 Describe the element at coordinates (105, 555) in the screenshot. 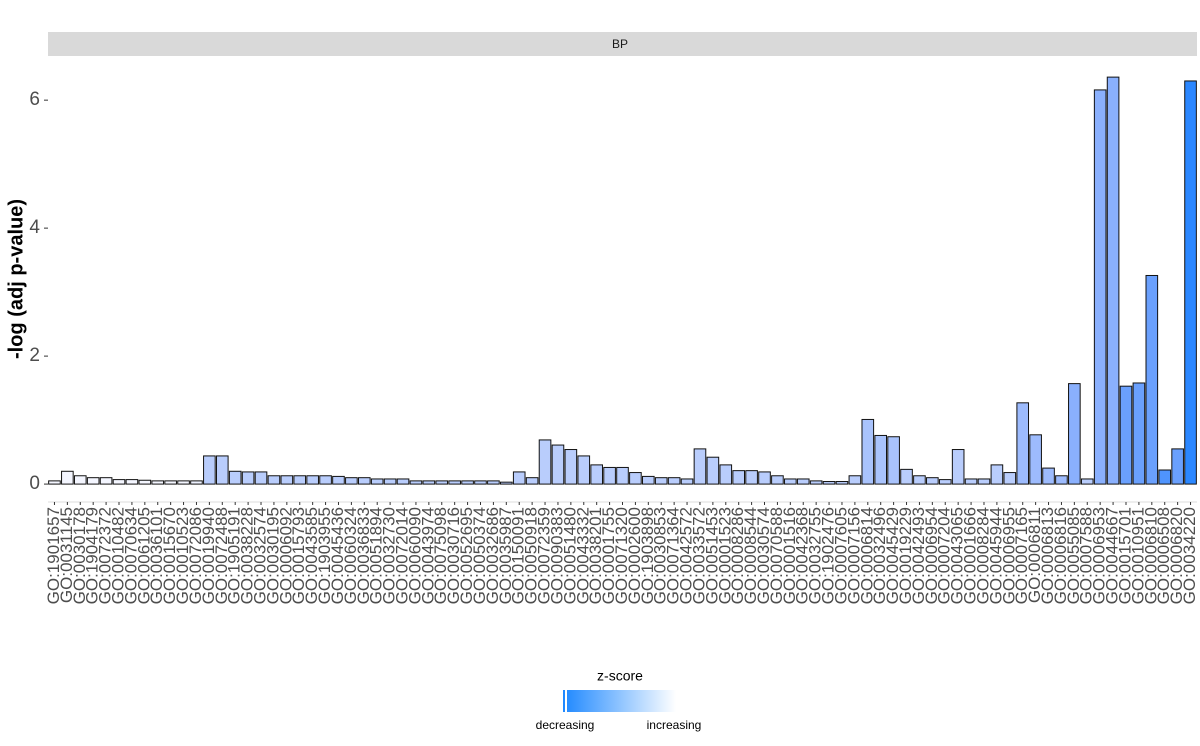

I see `x-tick-label: GO:0072372` at that location.